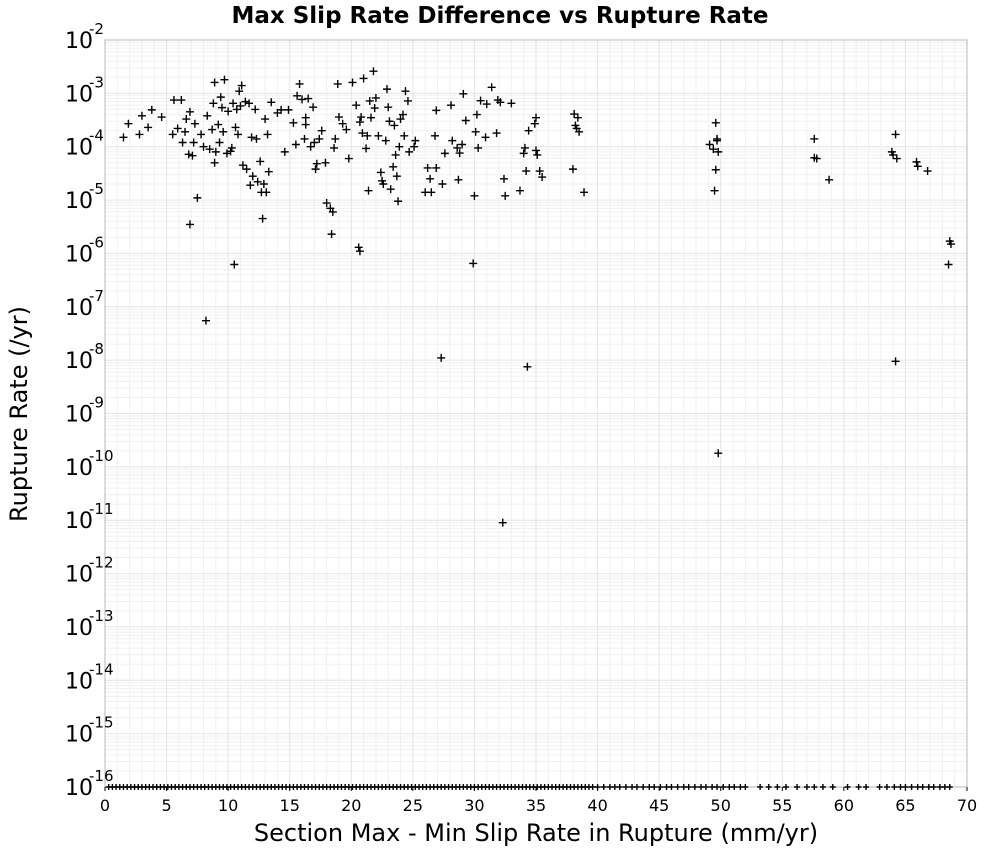 The image size is (1000, 850). What do you see at coordinates (105, 805) in the screenshot?
I see `x-tick-label: 0` at bounding box center [105, 805].